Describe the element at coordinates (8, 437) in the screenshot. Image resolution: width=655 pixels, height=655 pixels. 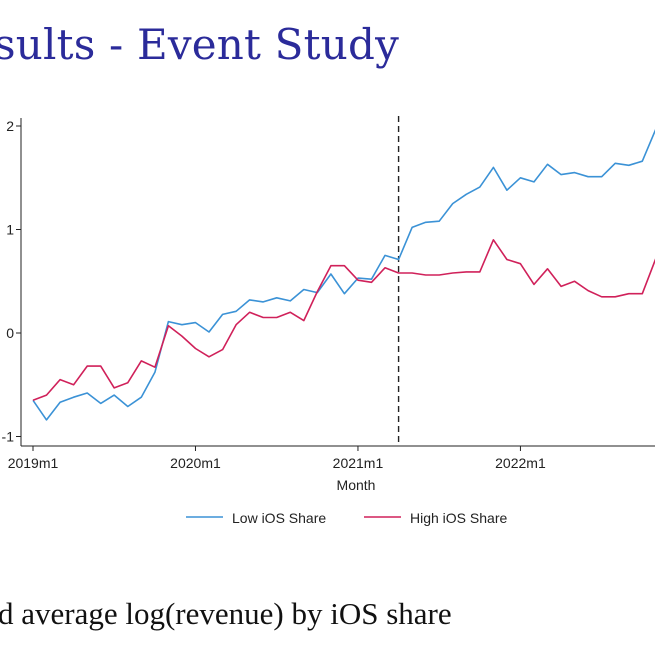
I see `y-tick-label: -1` at that location.